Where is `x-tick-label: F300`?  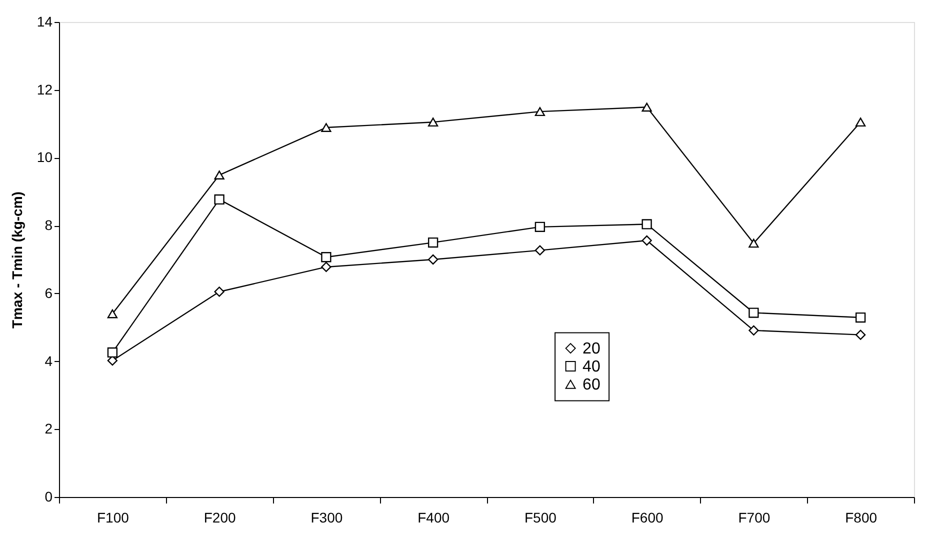
x-tick-label: F300 is located at coordinates (326, 518).